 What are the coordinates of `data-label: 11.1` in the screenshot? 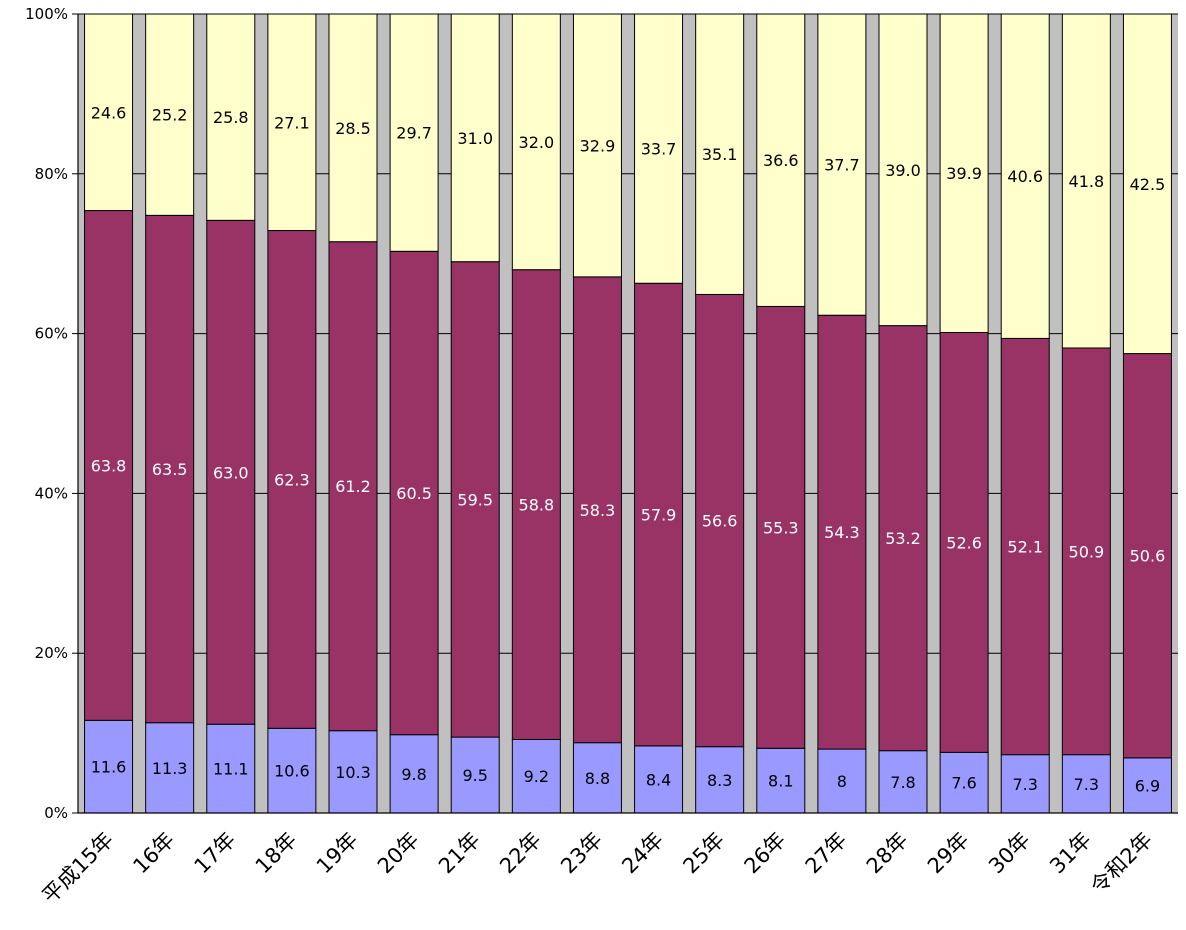 It's located at (231, 769).